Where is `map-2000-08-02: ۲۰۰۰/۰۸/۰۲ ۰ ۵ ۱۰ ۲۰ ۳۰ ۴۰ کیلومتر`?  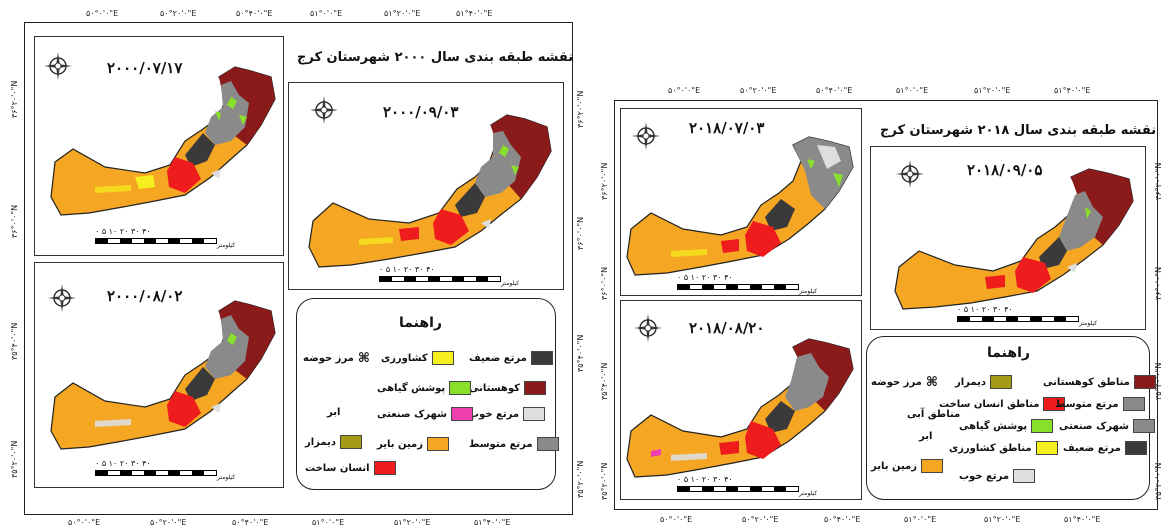
map-2000-08-02: ۲۰۰۰/۰۸/۰۲ ۰ ۵ ۱۰ ۲۰ ۳۰ ۴۰ کیلومتر is located at coordinates (159, 375).